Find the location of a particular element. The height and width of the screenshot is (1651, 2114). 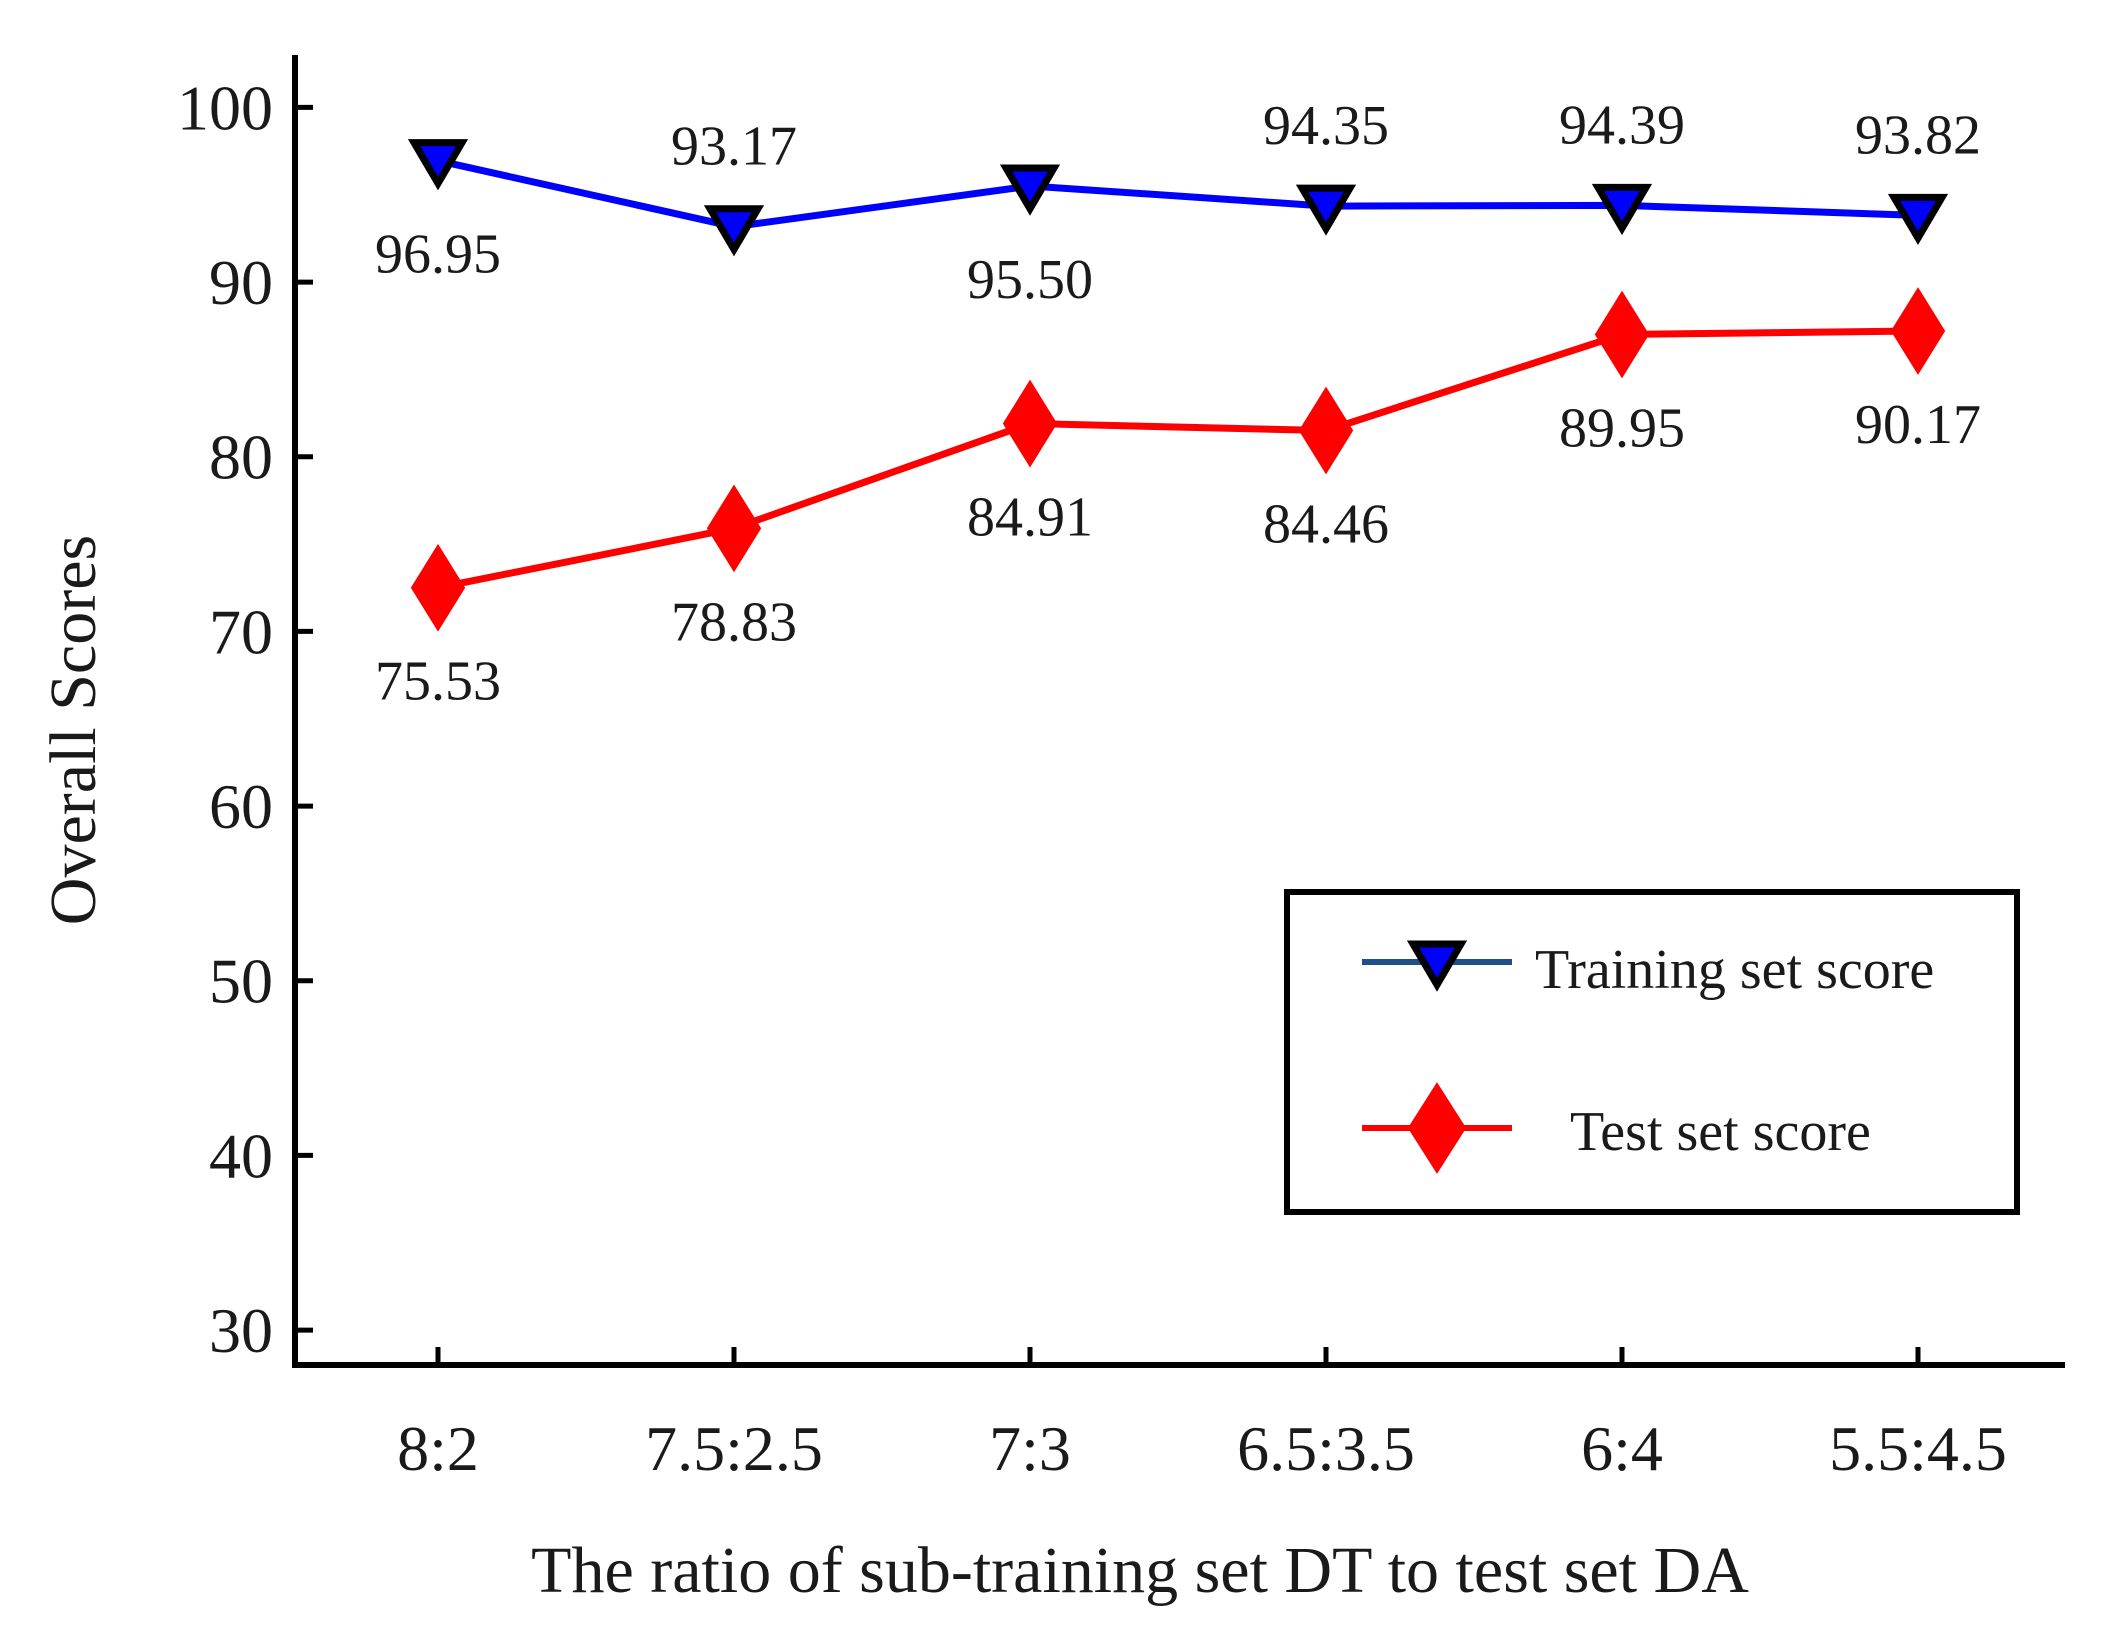

x-tick-label: 5.5:4.5 is located at coordinates (1918, 1448).